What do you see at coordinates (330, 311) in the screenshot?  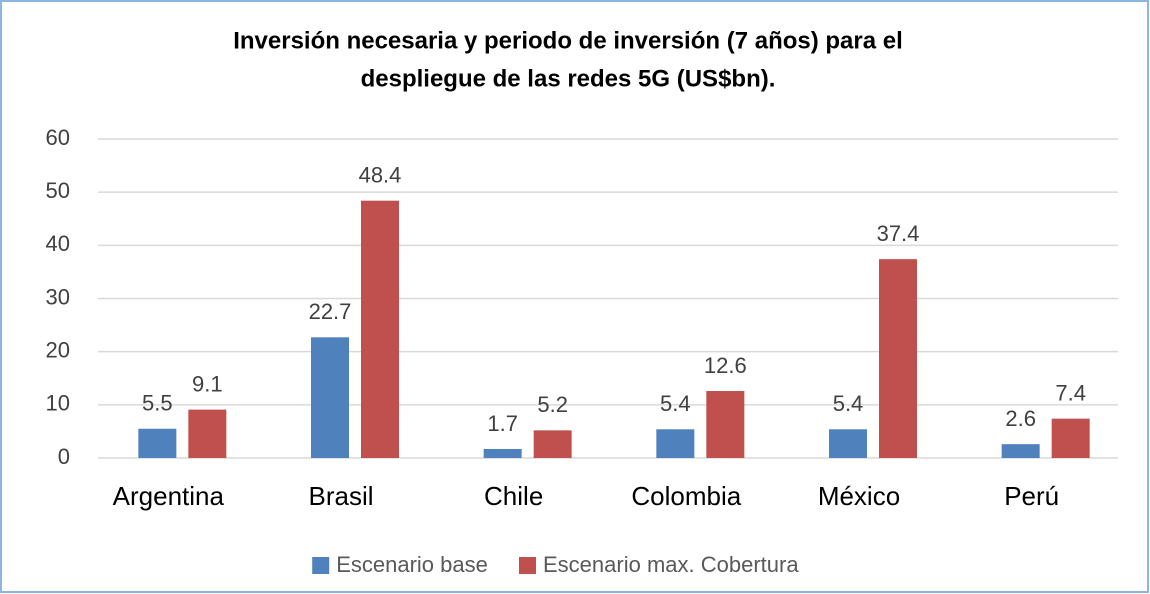 I see `value-label: 22.7` at bounding box center [330, 311].